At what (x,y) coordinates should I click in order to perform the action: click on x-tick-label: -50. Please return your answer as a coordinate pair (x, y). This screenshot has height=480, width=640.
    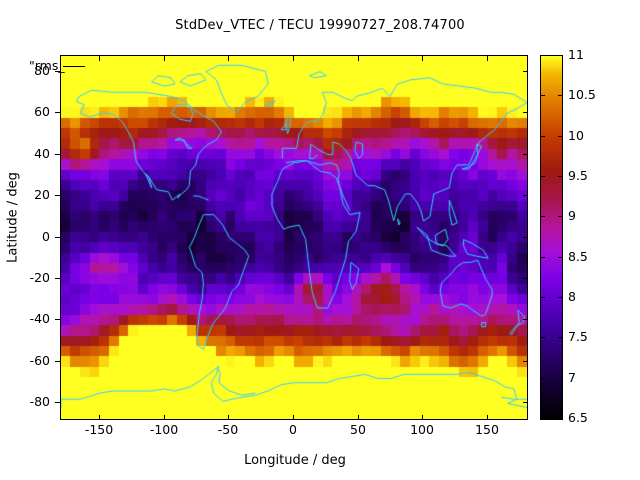
    Looking at the image, I should click on (228, 429).